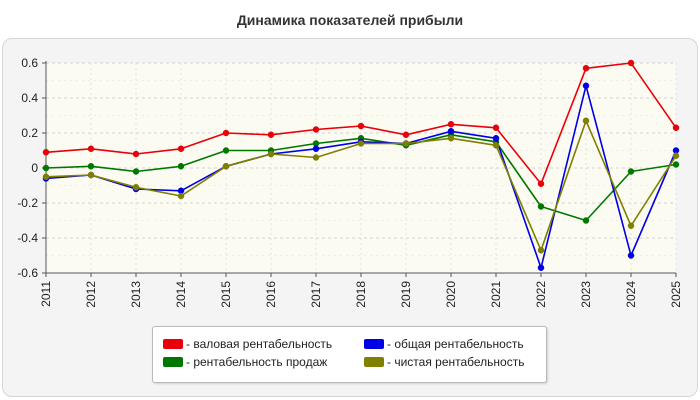 The image size is (700, 400). Describe the element at coordinates (676, 294) in the screenshot. I see `x-tick-label: 2025` at that location.